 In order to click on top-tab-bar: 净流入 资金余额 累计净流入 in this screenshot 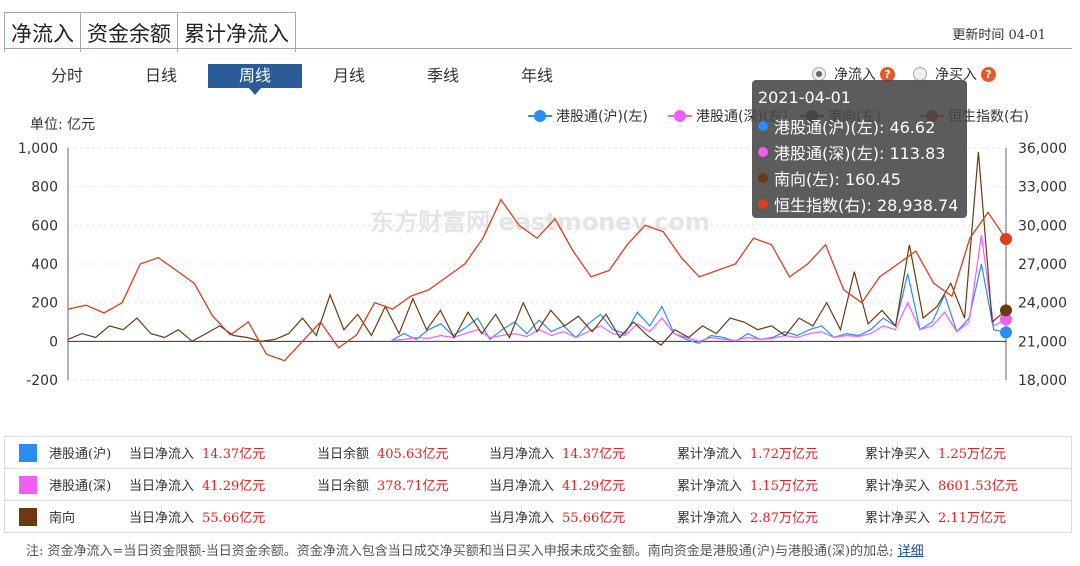, I will do `click(150, 32)`.